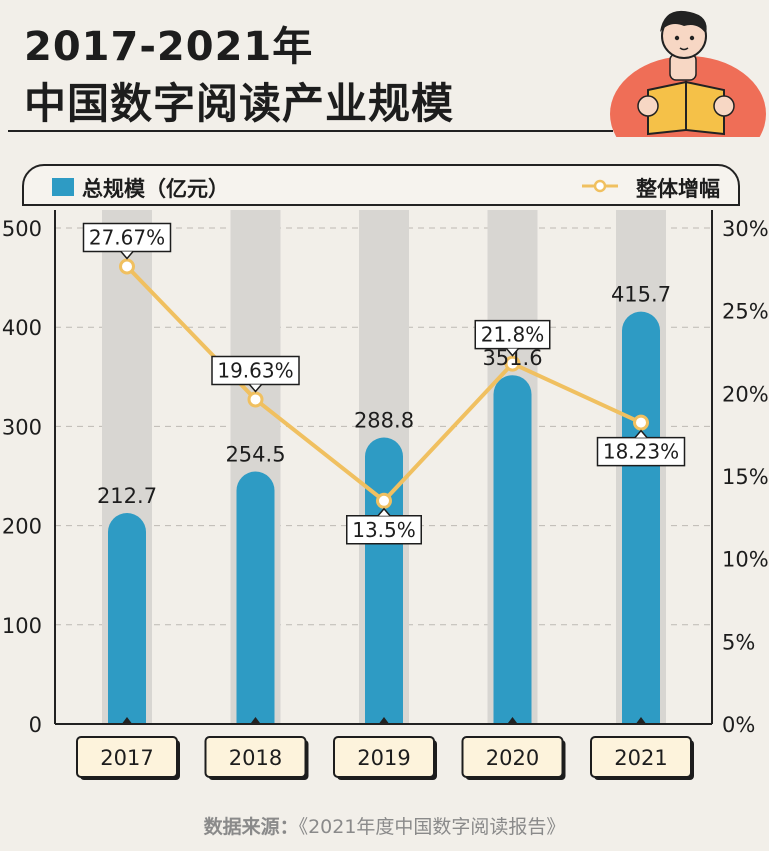 The image size is (769, 851). Describe the element at coordinates (432, 827) in the screenshot. I see `source-text: 《2021年度中国数字阅读报告》` at that location.